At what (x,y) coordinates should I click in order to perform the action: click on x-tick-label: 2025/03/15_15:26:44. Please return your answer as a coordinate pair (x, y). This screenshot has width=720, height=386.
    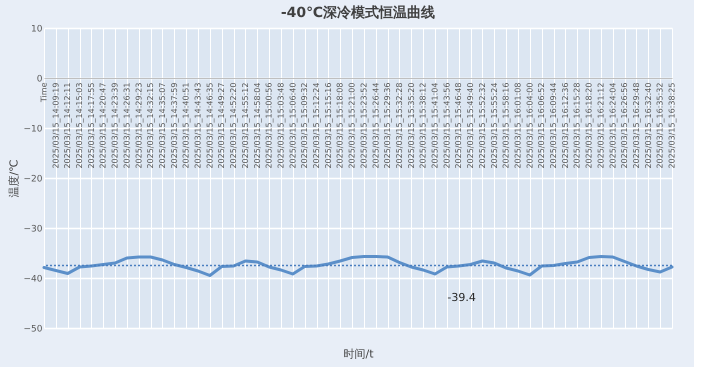
    Looking at the image, I should click on (375, 125).